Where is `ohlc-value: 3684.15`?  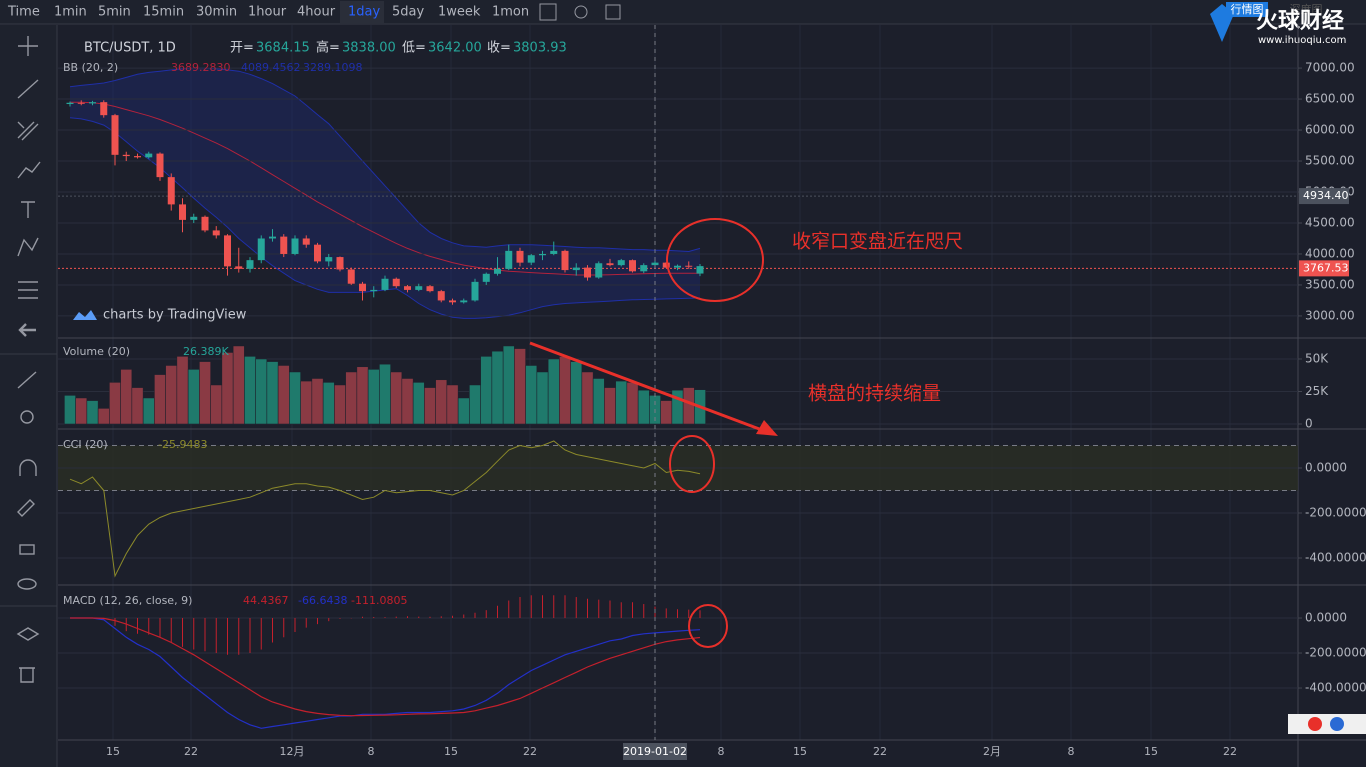
ohlc-value: 3684.15 is located at coordinates (283, 48).